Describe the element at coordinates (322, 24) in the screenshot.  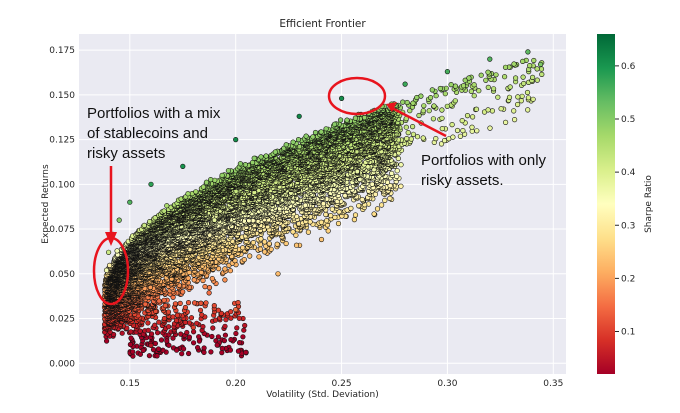
I see `chart-title: Efficient Frontier` at that location.